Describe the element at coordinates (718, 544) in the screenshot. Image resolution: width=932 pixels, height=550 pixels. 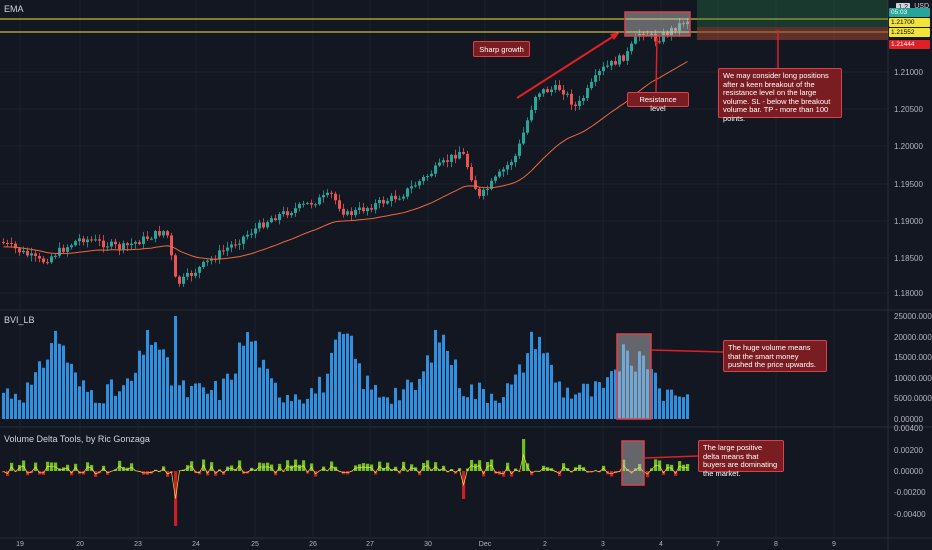
I see `time-axis-label: 7` at that location.